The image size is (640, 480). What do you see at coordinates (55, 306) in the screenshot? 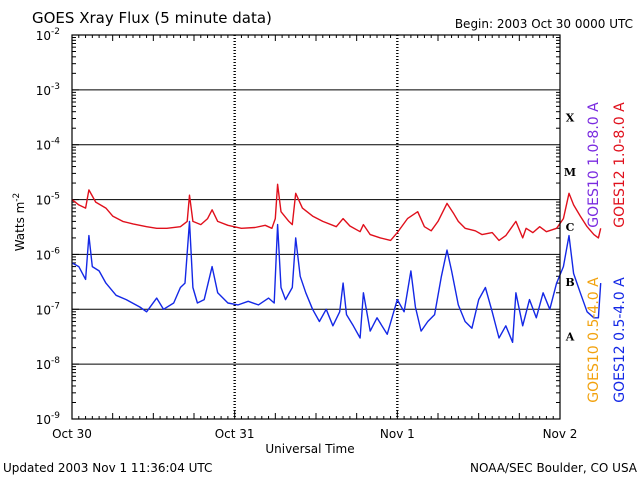
I see `y-tick-exponent: -7` at bounding box center [55, 306].